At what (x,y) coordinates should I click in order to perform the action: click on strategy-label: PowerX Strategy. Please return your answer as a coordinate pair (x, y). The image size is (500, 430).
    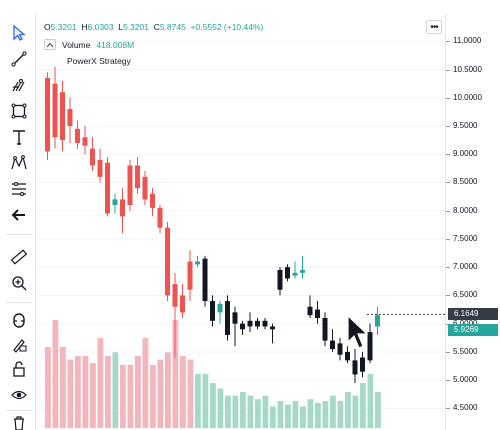
    Looking at the image, I should click on (99, 61).